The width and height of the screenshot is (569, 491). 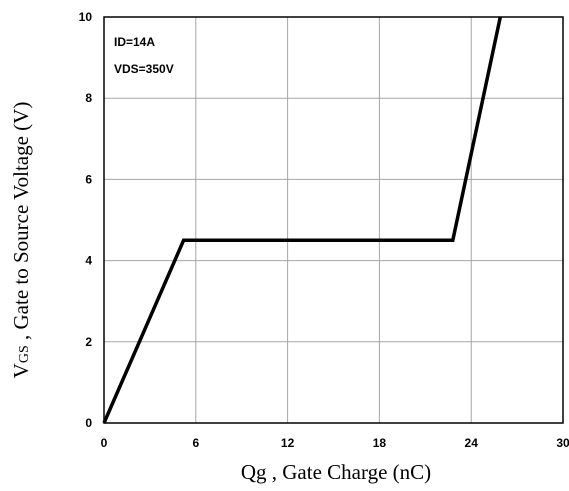 What do you see at coordinates (88, 261) in the screenshot?
I see `y-tick-label: 4` at bounding box center [88, 261].